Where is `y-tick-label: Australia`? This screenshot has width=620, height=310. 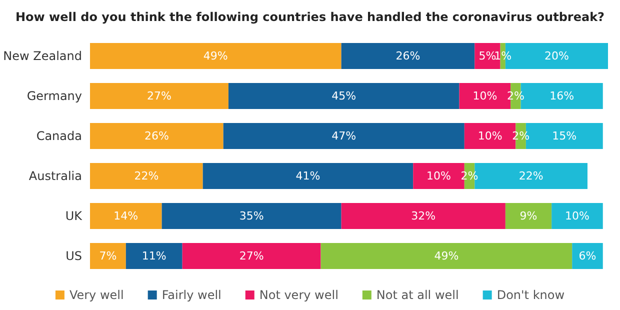 y-tick-label: Australia is located at coordinates (55, 176).